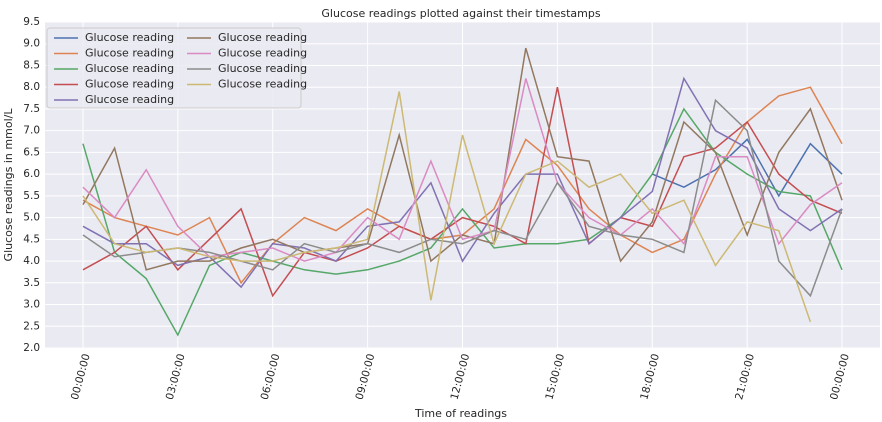 Image resolution: width=882 pixels, height=422 pixels. I want to click on y-tick-label: 9.0, so click(31, 44).